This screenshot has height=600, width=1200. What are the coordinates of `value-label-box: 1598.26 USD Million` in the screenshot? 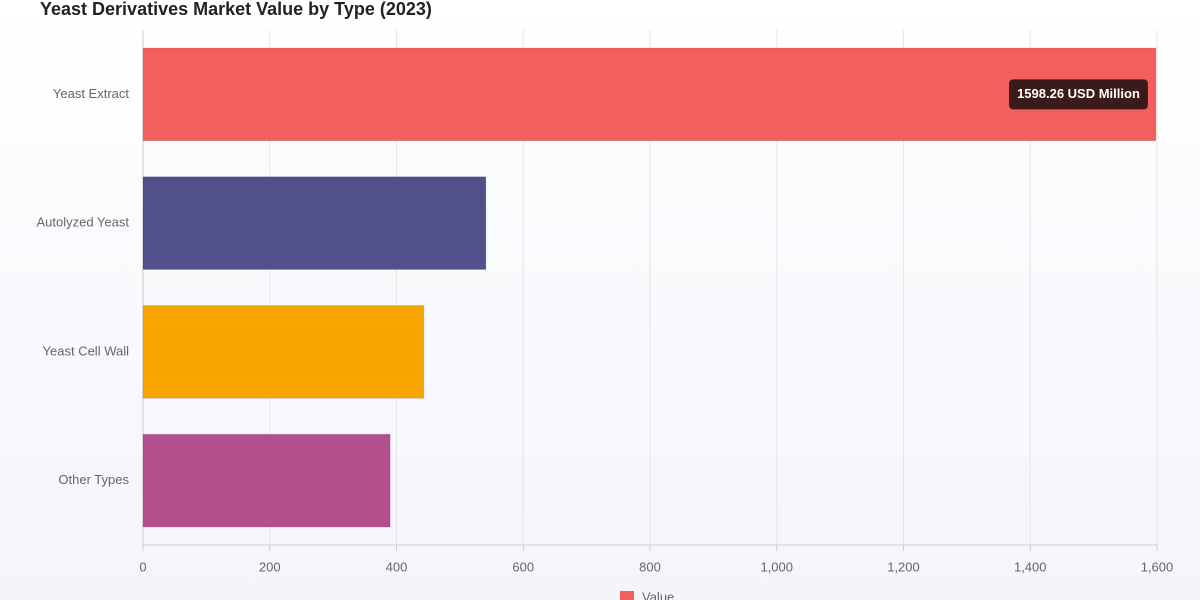 It's located at (1078, 94).